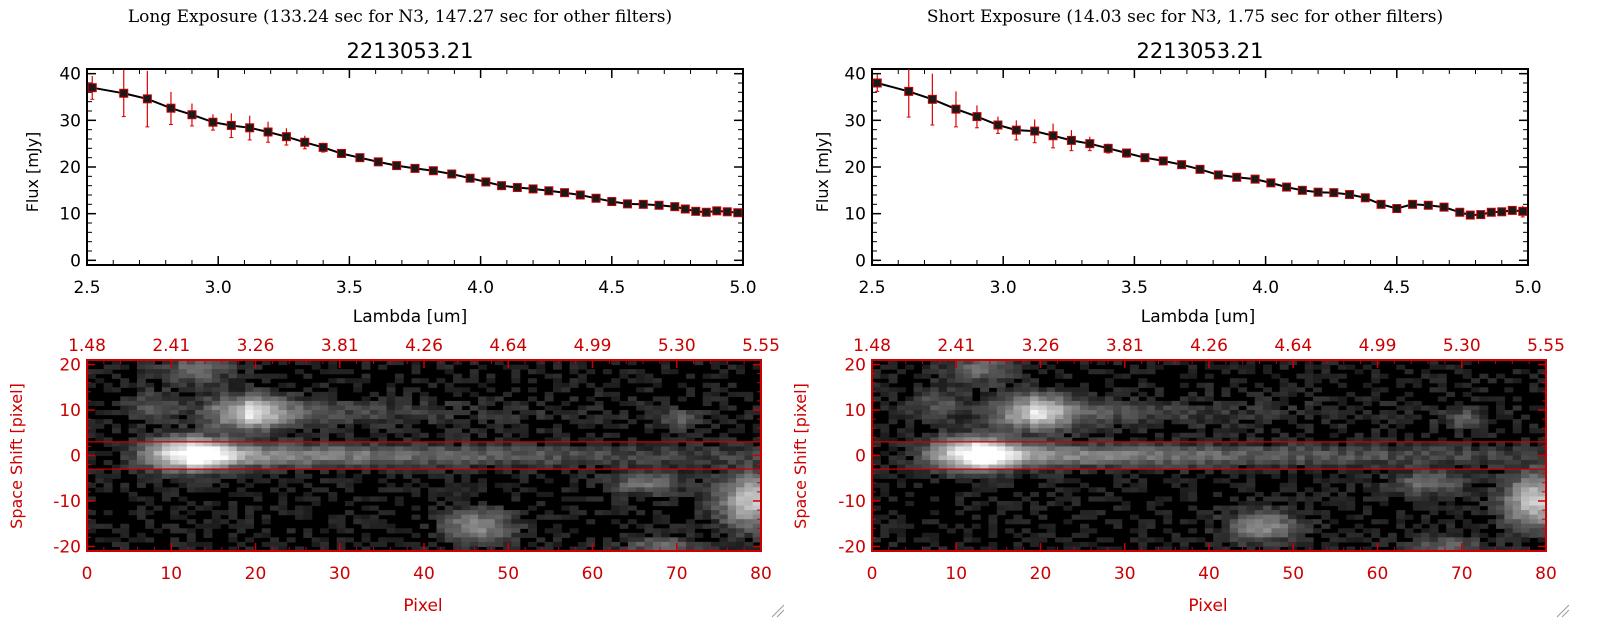  Describe the element at coordinates (822, 172) in the screenshot. I see `spectrum-ylabel: Flux [mJy]` at that location.